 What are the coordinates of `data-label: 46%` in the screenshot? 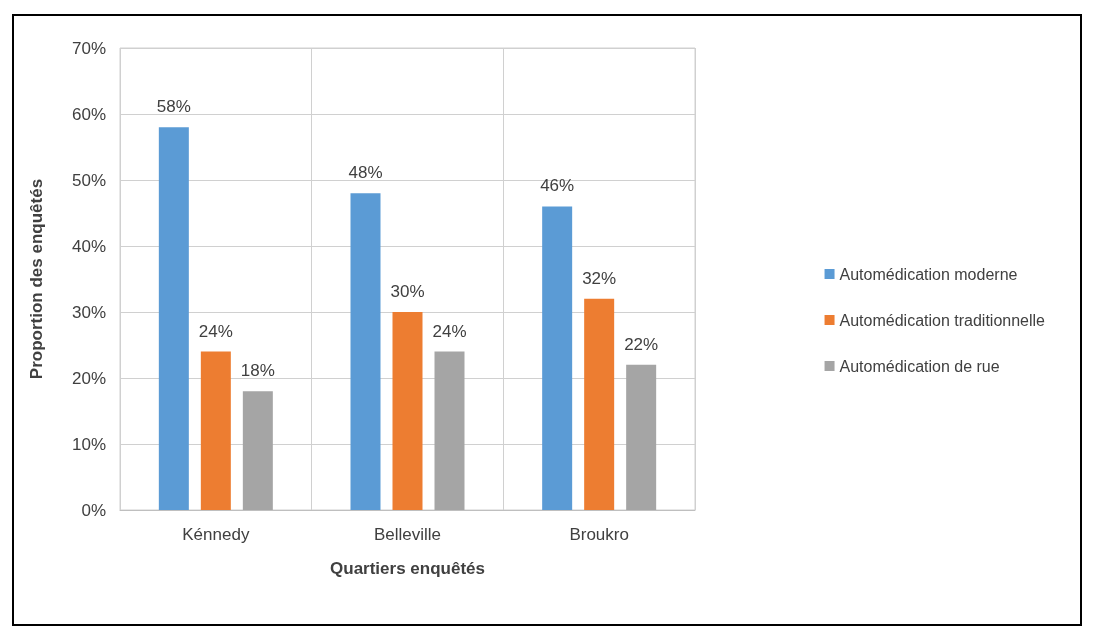 It's located at (557, 186).